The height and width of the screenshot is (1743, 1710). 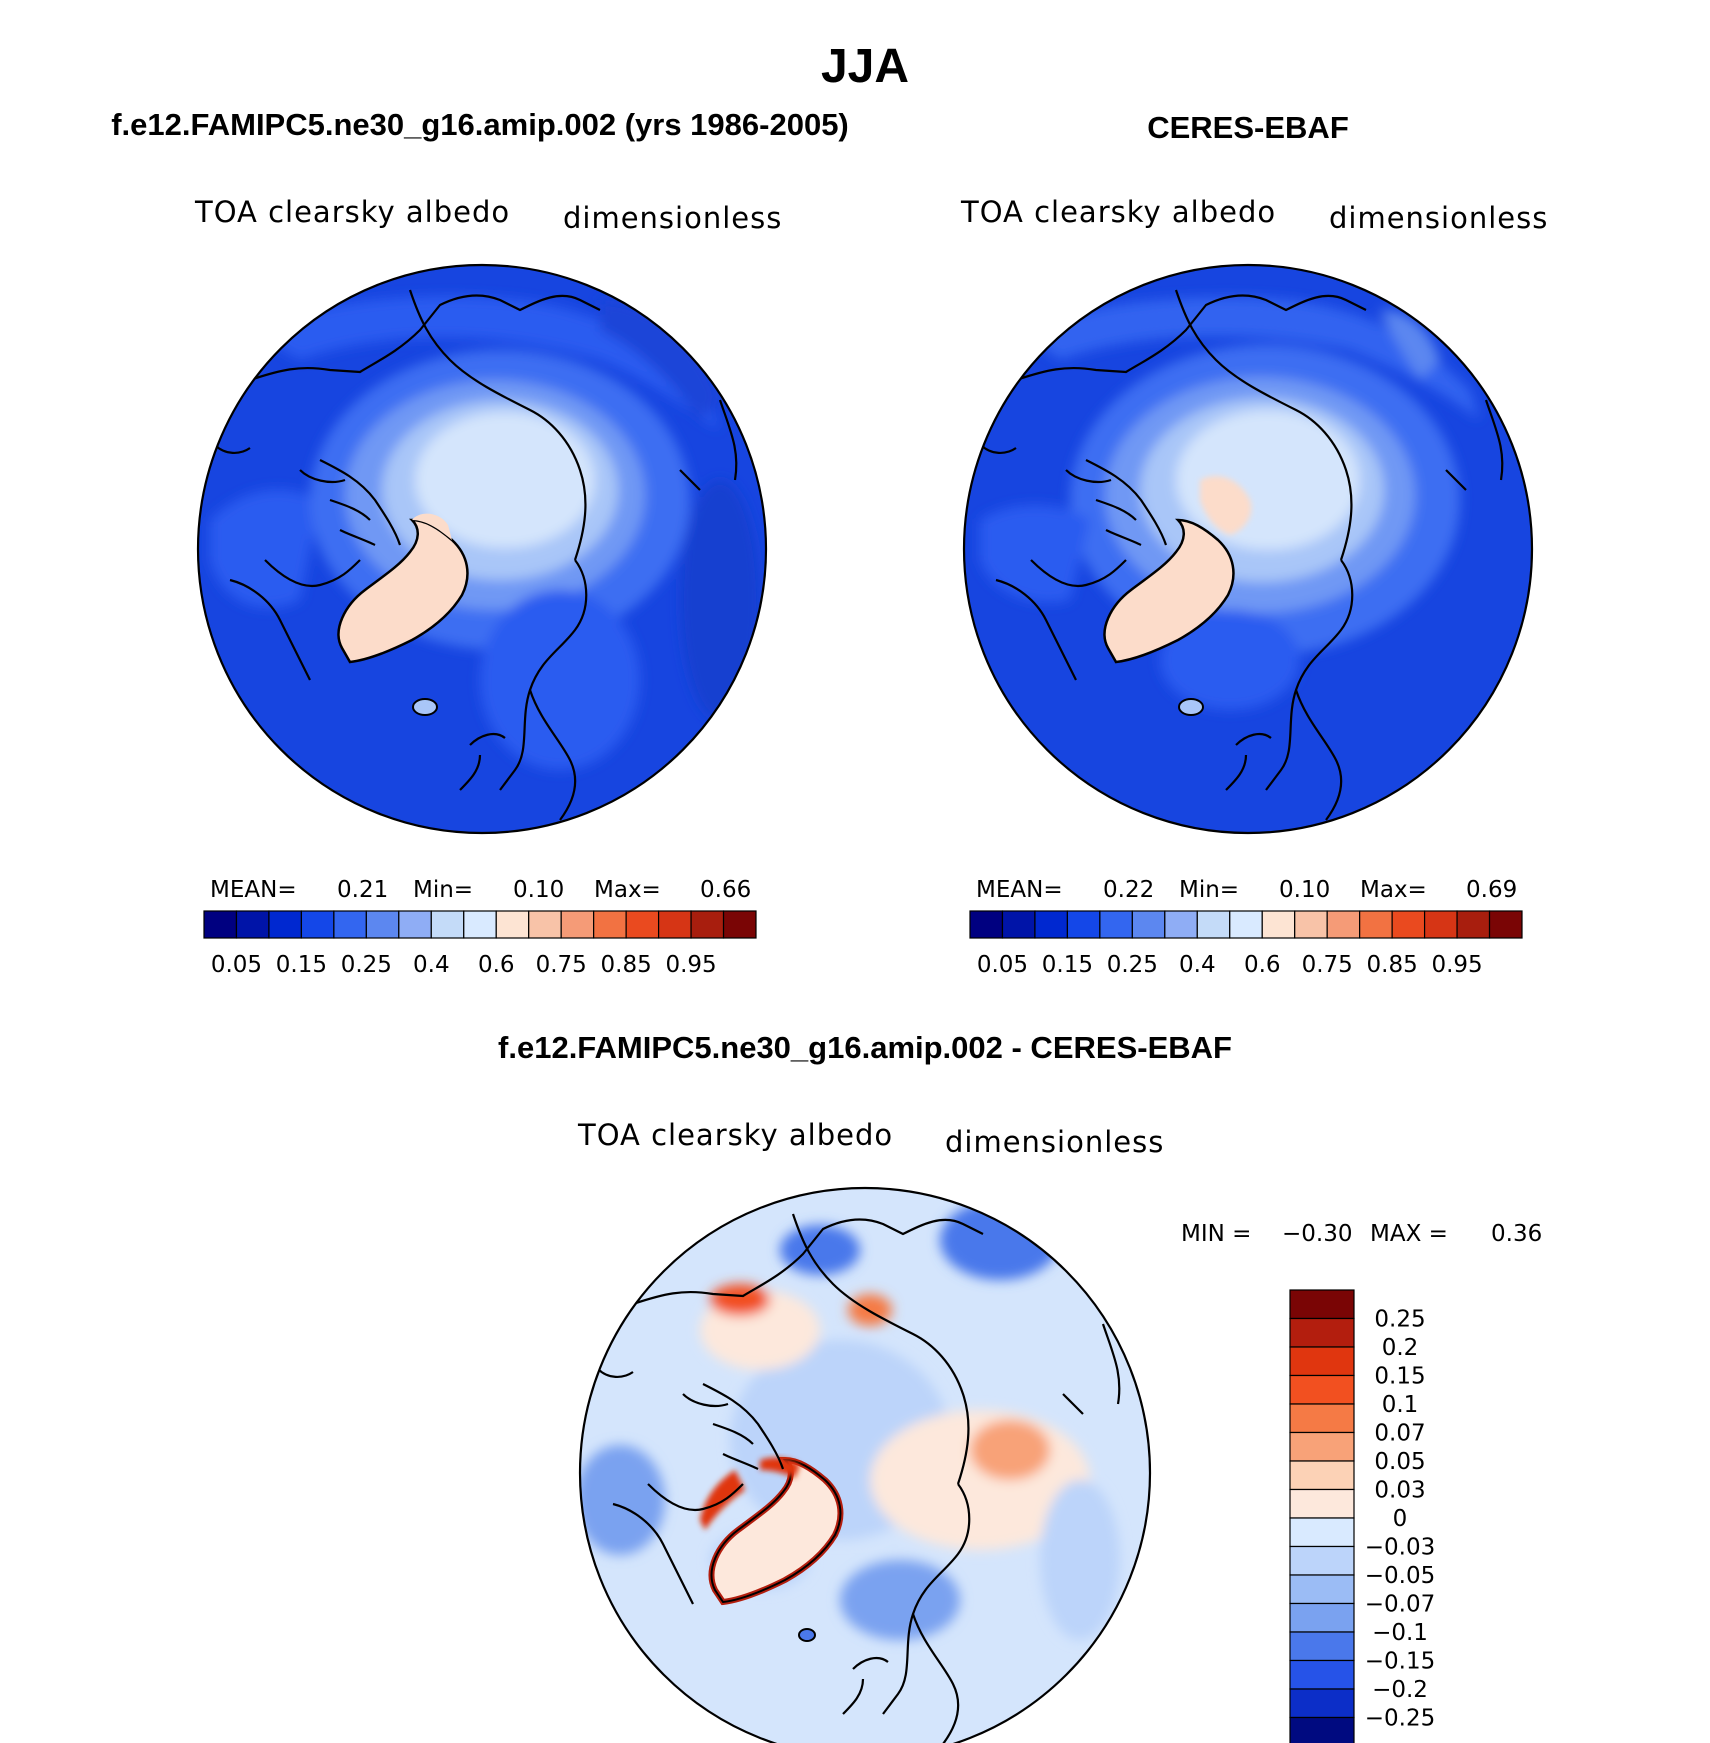 What do you see at coordinates (1242, 555) in the screenshot?
I see `map-obs-coastlines` at bounding box center [1242, 555].